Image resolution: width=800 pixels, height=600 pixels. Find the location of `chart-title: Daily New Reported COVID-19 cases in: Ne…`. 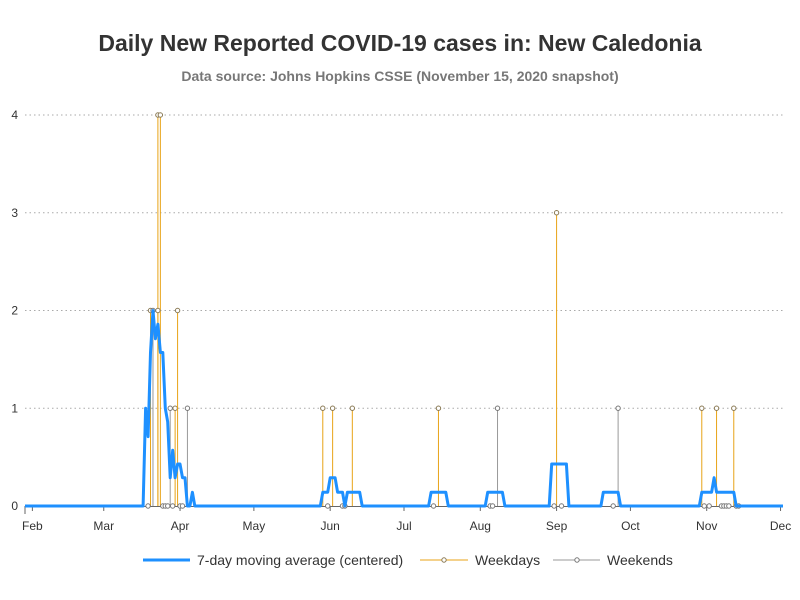

chart-title: Daily New Reported COVID-19 cases in: Ne… is located at coordinates (400, 43).